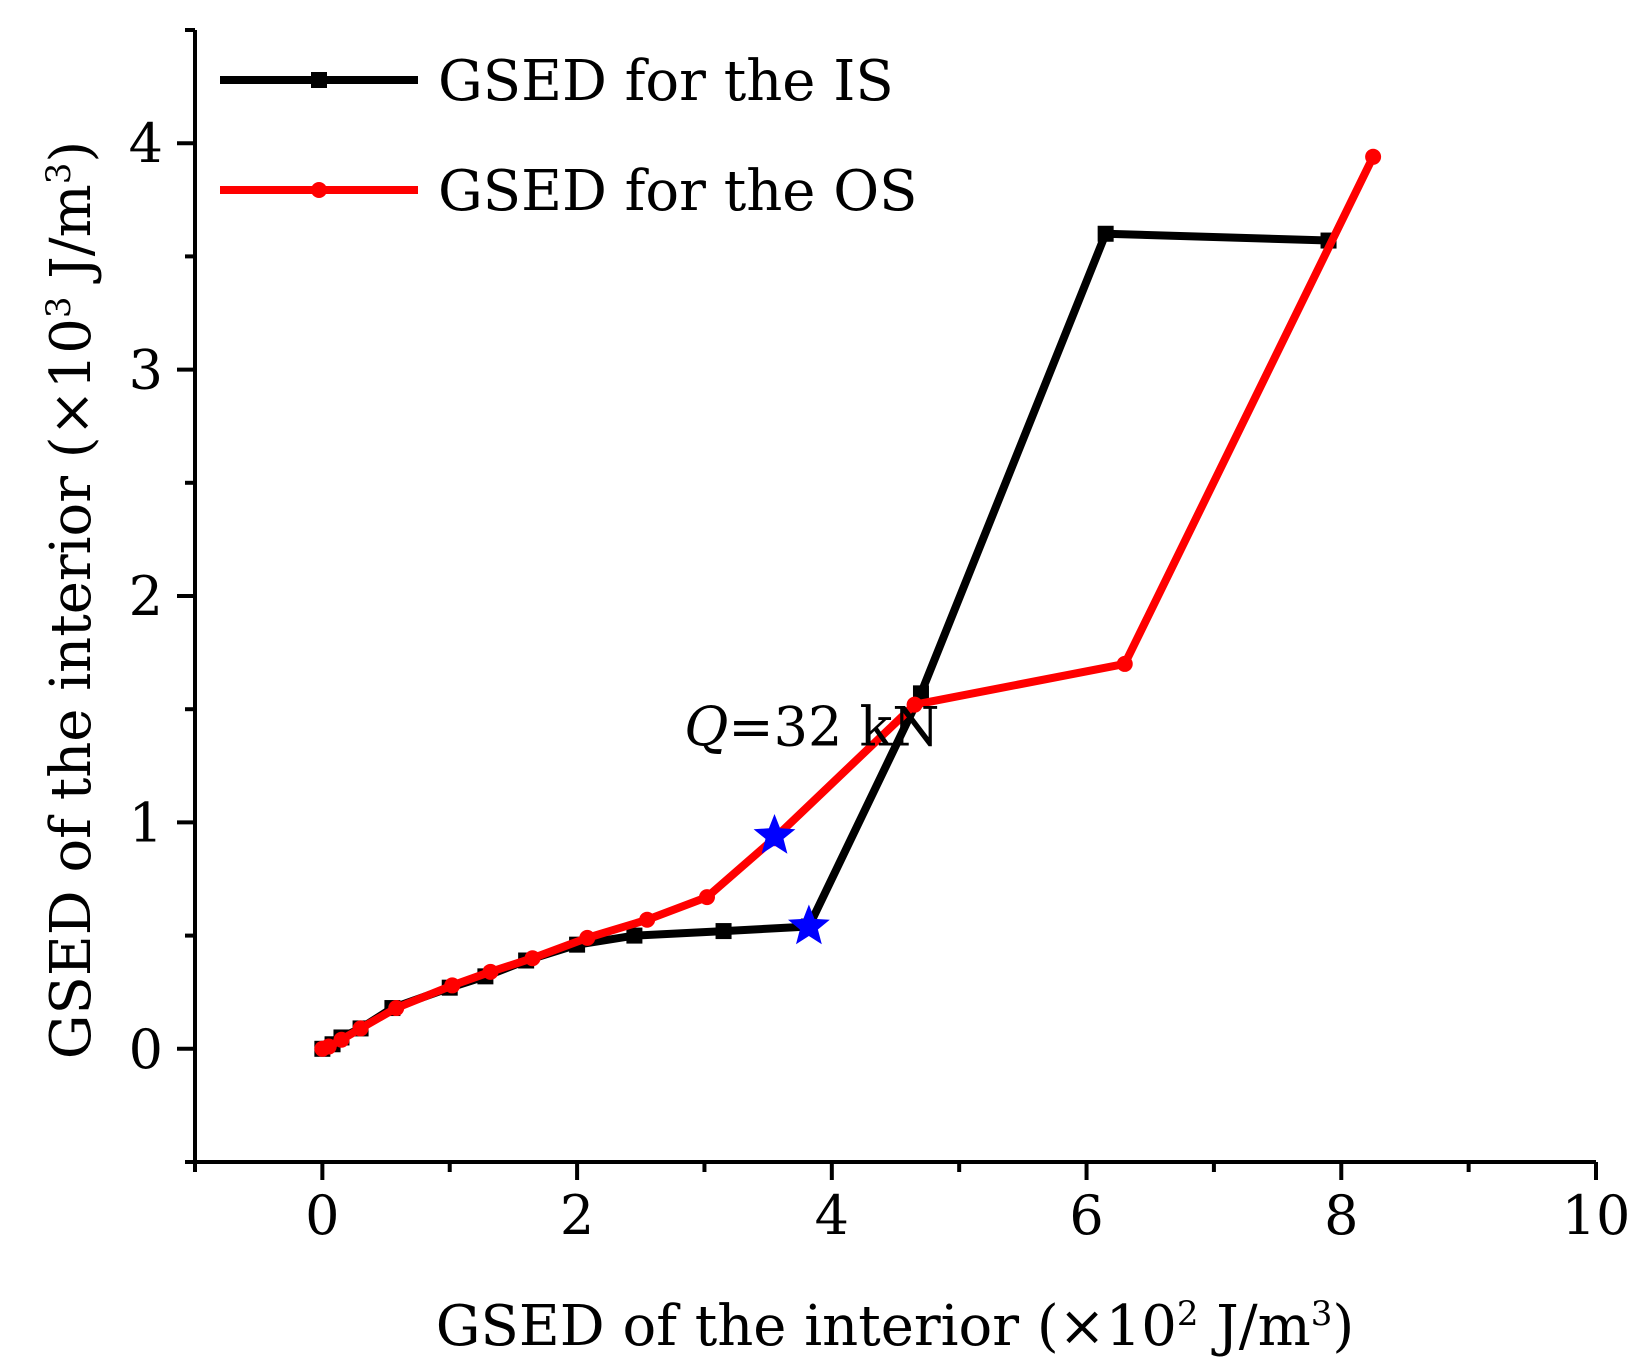  What do you see at coordinates (833, 726) in the screenshot?
I see `annotation-text: =32 kN` at bounding box center [833, 726].